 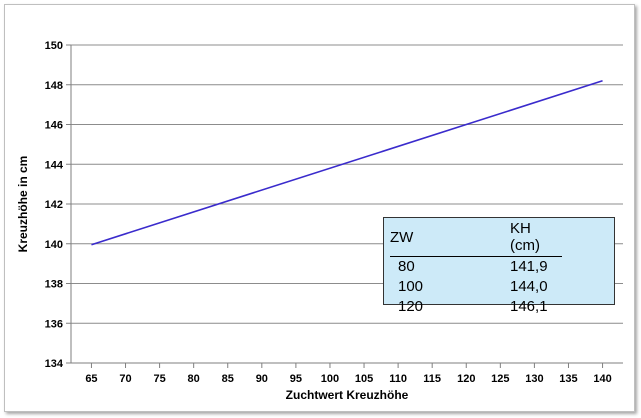 I want to click on x-tick-label: 95, so click(x=296, y=379).